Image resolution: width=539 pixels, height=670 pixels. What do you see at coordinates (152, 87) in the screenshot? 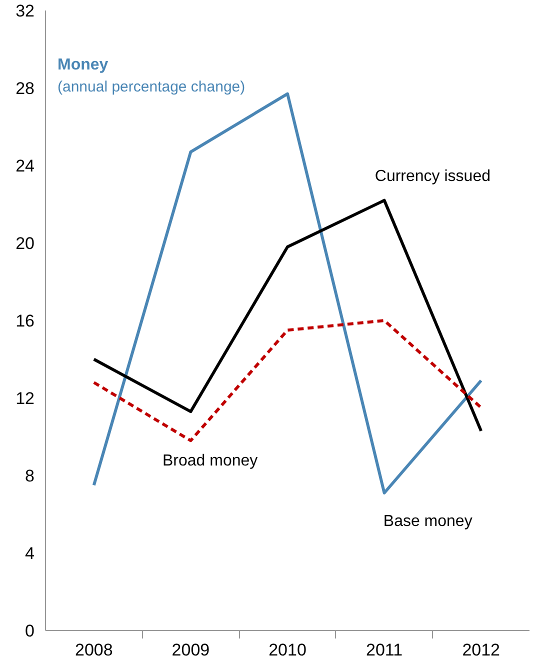
I see `text: (annual percentage change)` at bounding box center [152, 87].